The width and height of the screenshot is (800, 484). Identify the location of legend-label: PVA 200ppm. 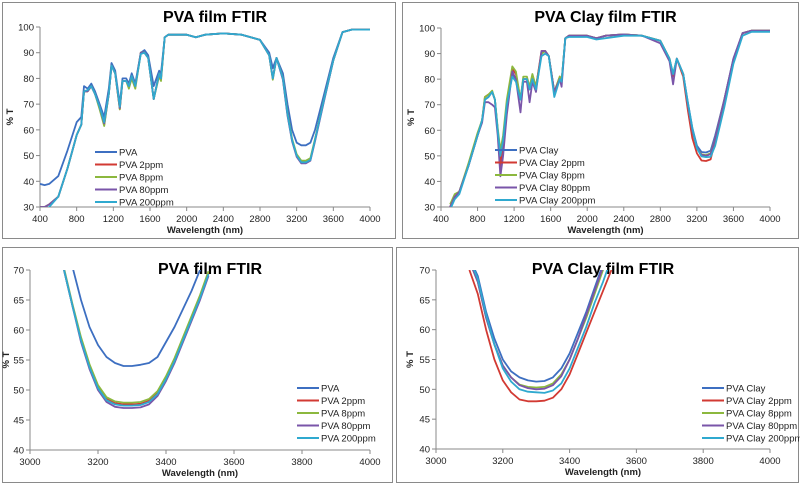
(348, 439).